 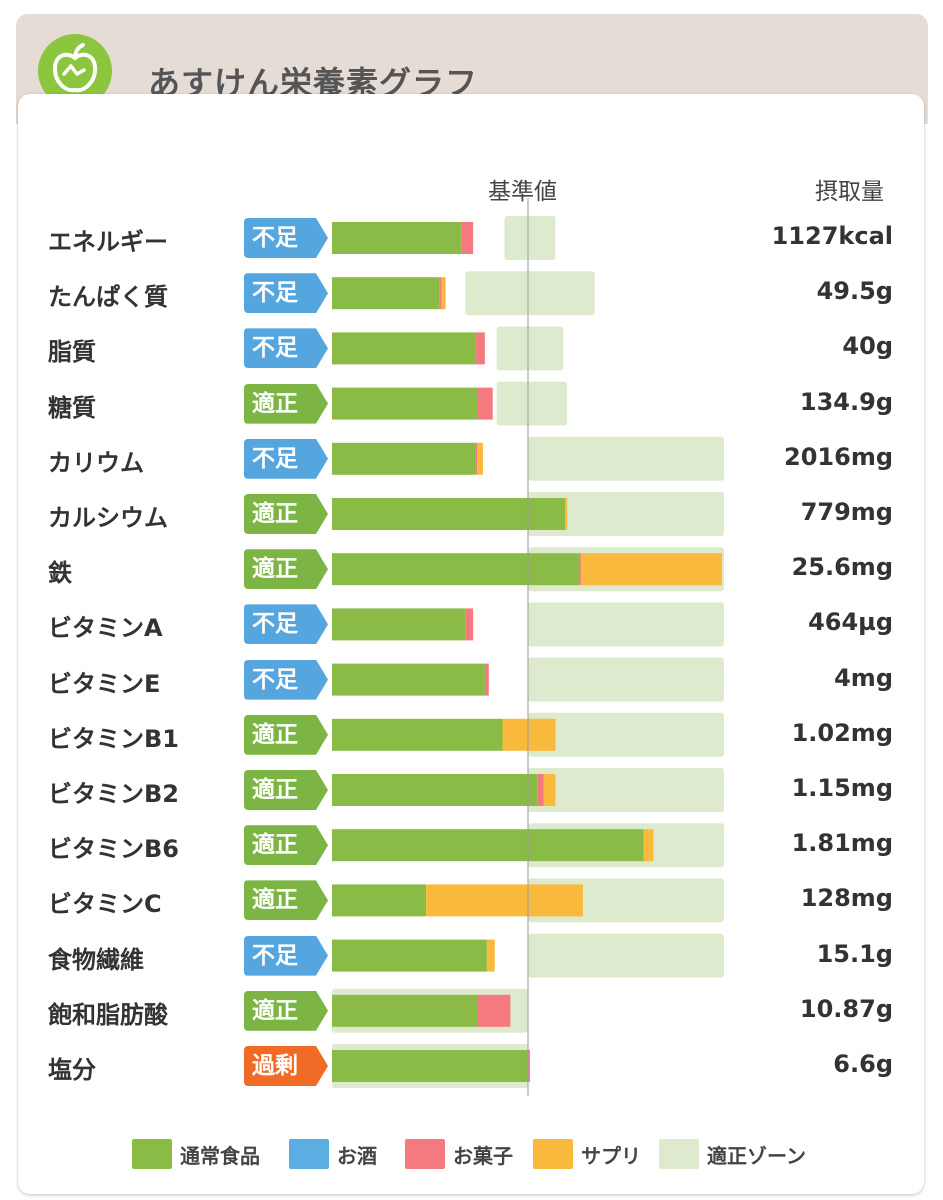 What do you see at coordinates (72, 1070) in the screenshot?
I see `nutrient-label: 塩分` at bounding box center [72, 1070].